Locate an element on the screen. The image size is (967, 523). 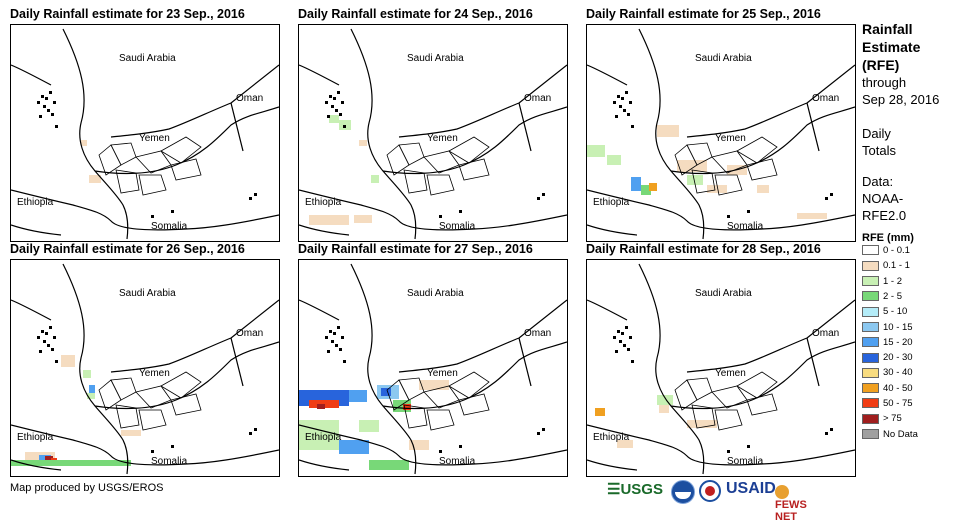
legend-label: 50 - 75 is located at coordinates (898, 403).